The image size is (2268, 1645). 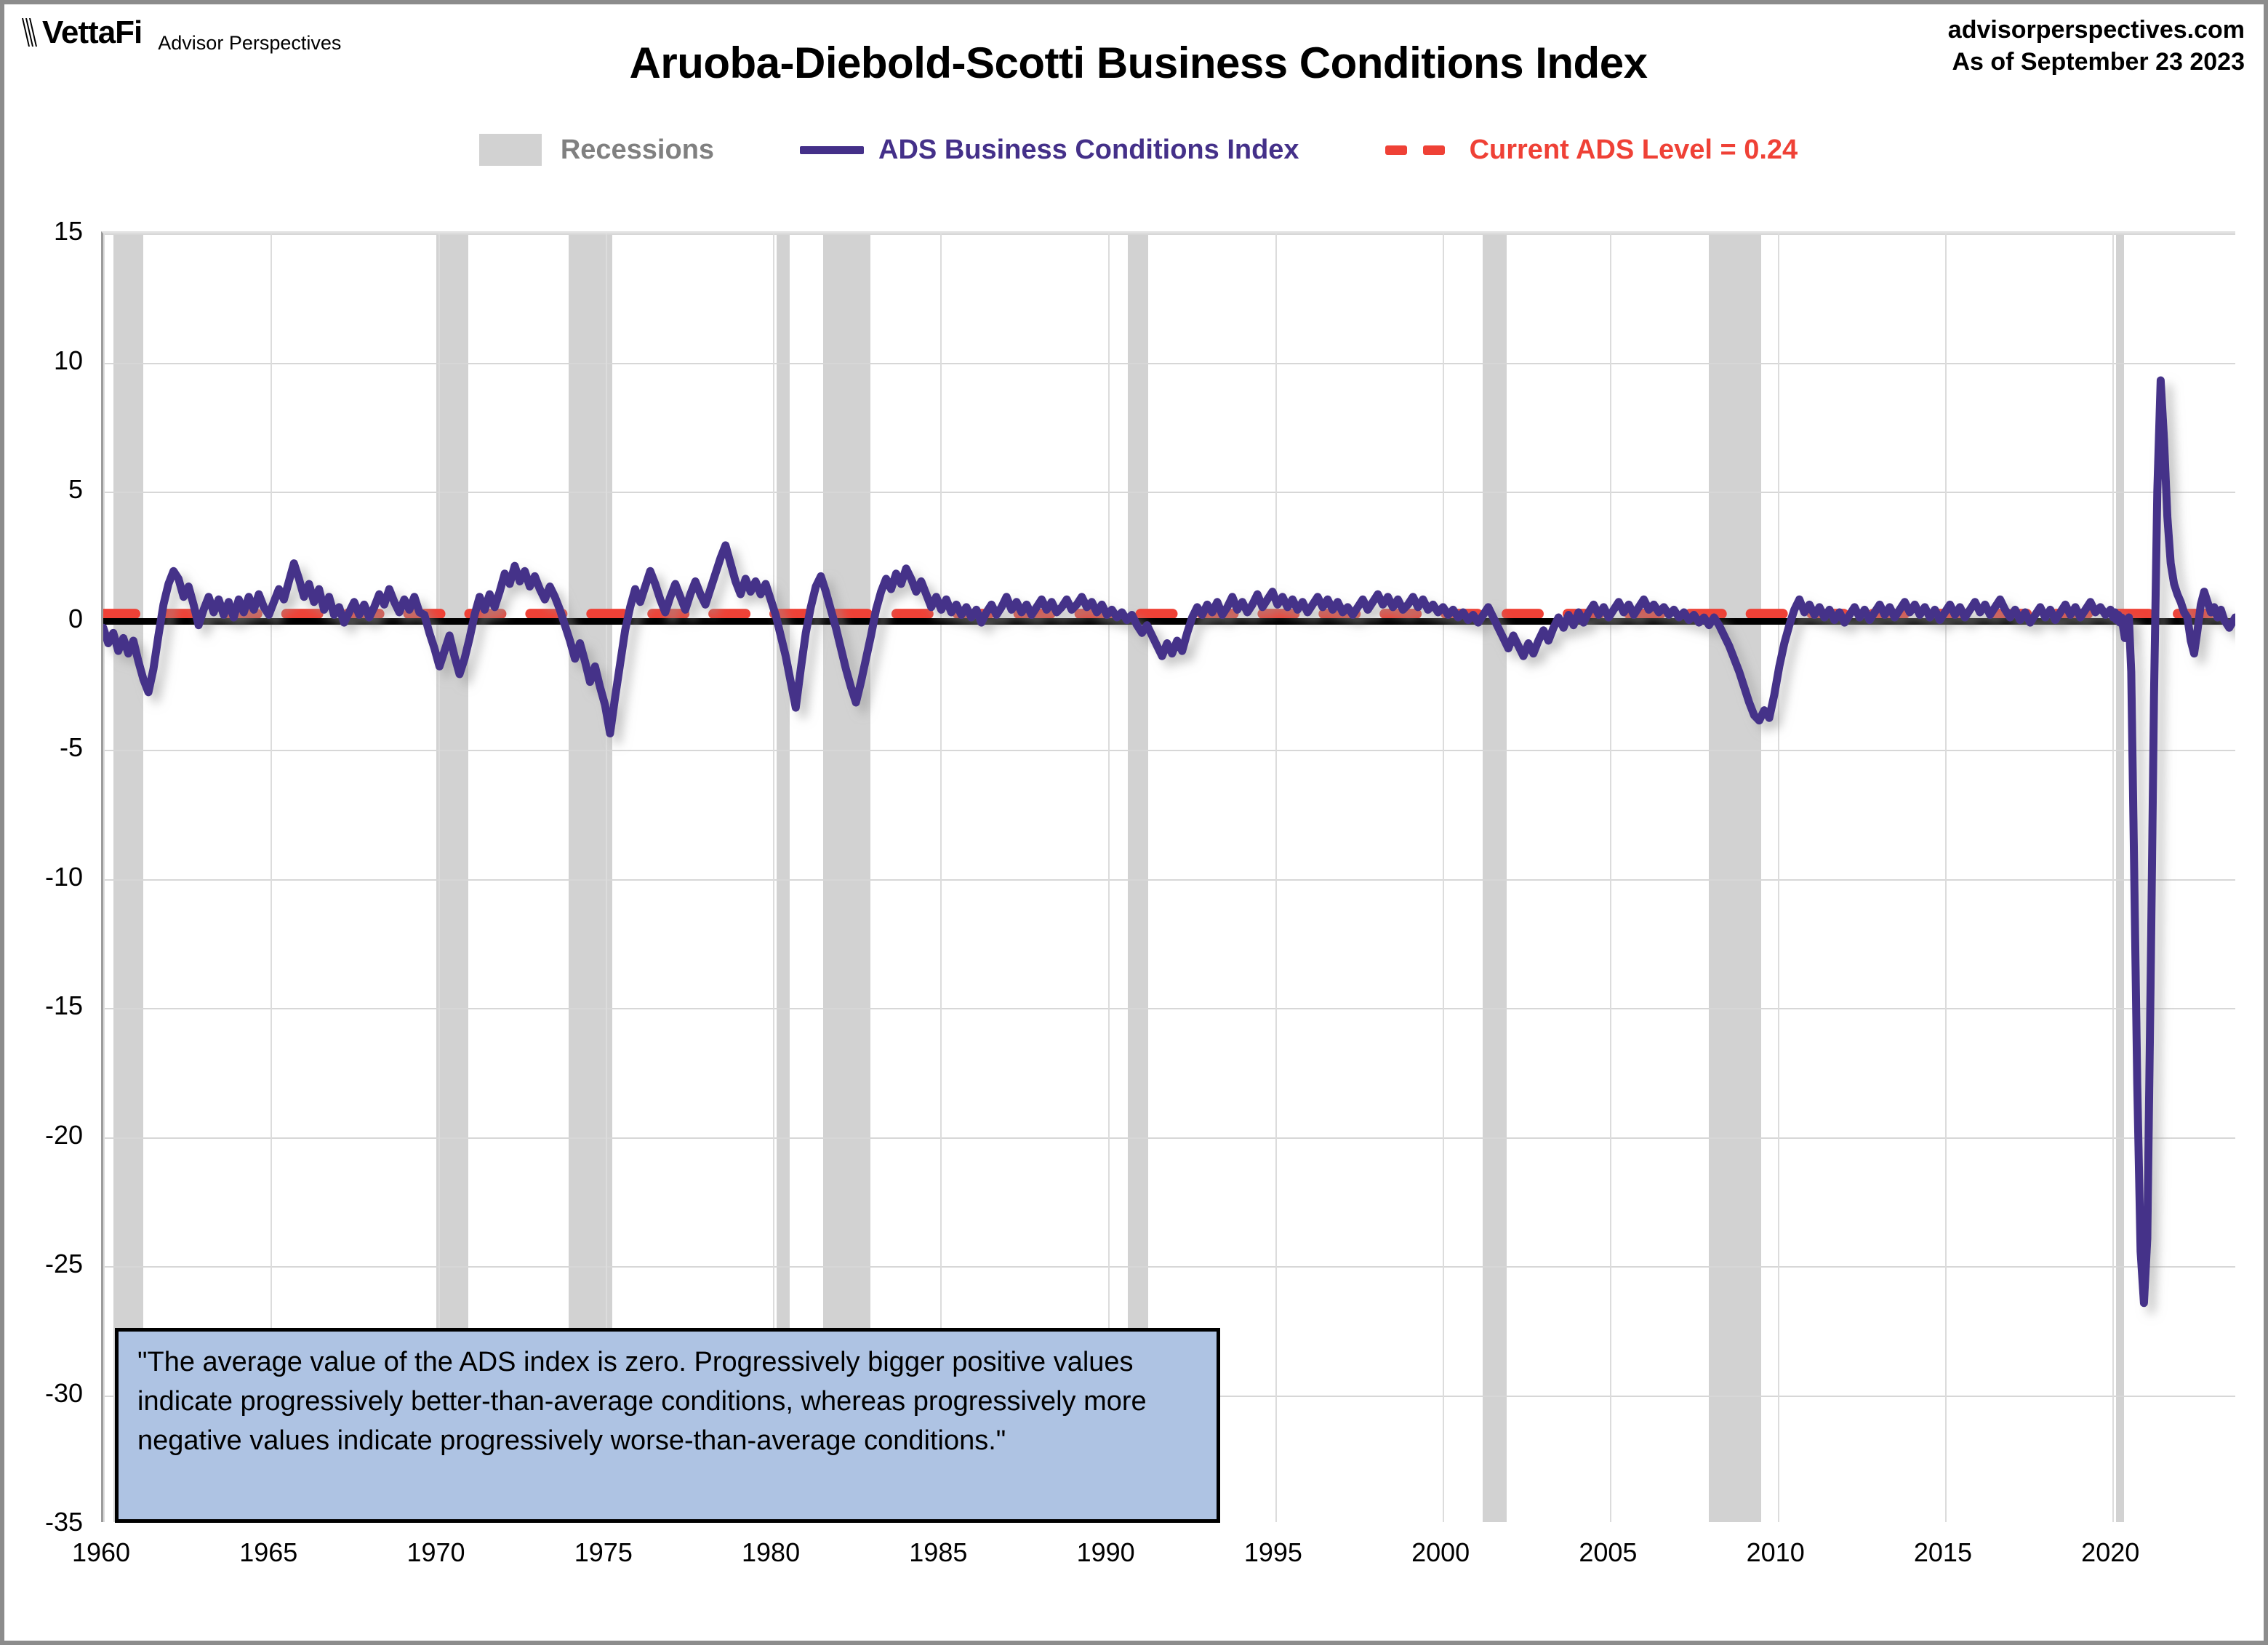 What do you see at coordinates (1088, 149) in the screenshot?
I see `legend-label-ads-index: ADS Business Conditions Index` at bounding box center [1088, 149].